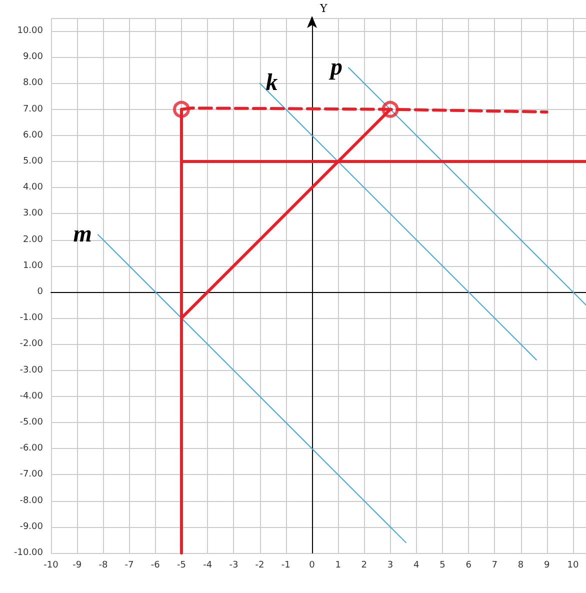  I want to click on y-tick-label: 9.00, so click(33, 57).